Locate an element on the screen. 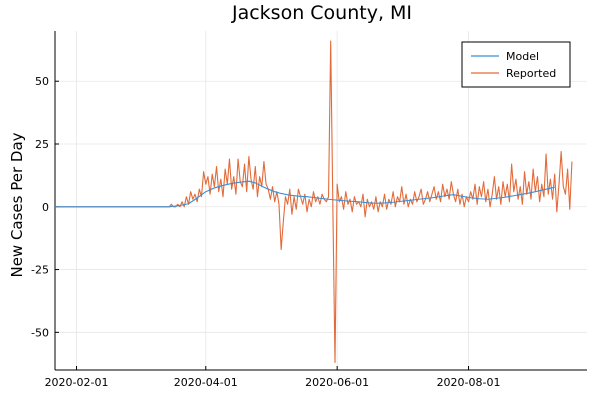 Image resolution: width=600 pixels, height=400 pixels. x-tick-label: 2020-02-01 is located at coordinates (77, 382).